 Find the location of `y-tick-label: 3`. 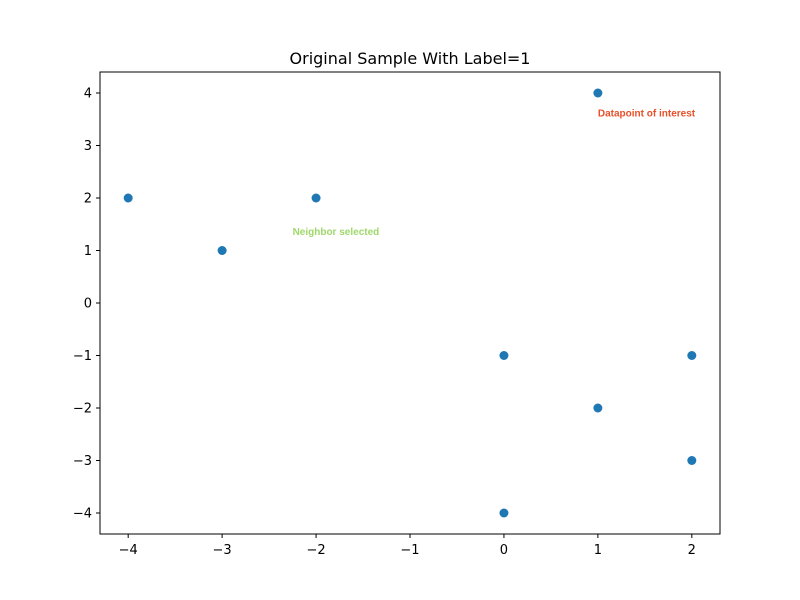

y-tick-label: 3 is located at coordinates (88, 146).